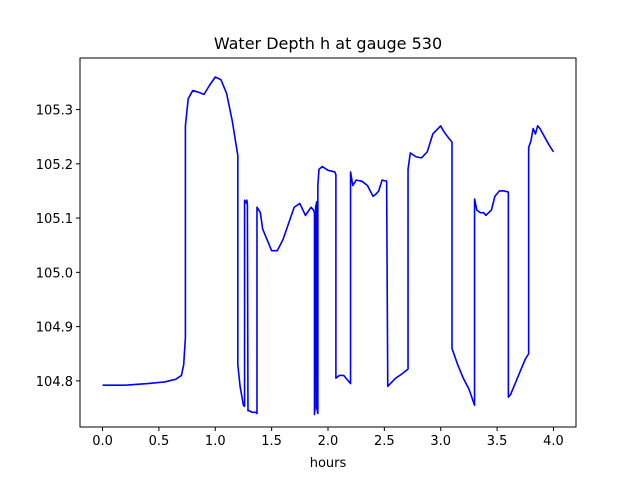 This screenshot has height=480, width=640. What do you see at coordinates (58, 247) in the screenshot?
I see `y-axis-ticks: 104.8 104.9 105.0 105.1 105.2 105.3` at bounding box center [58, 247].